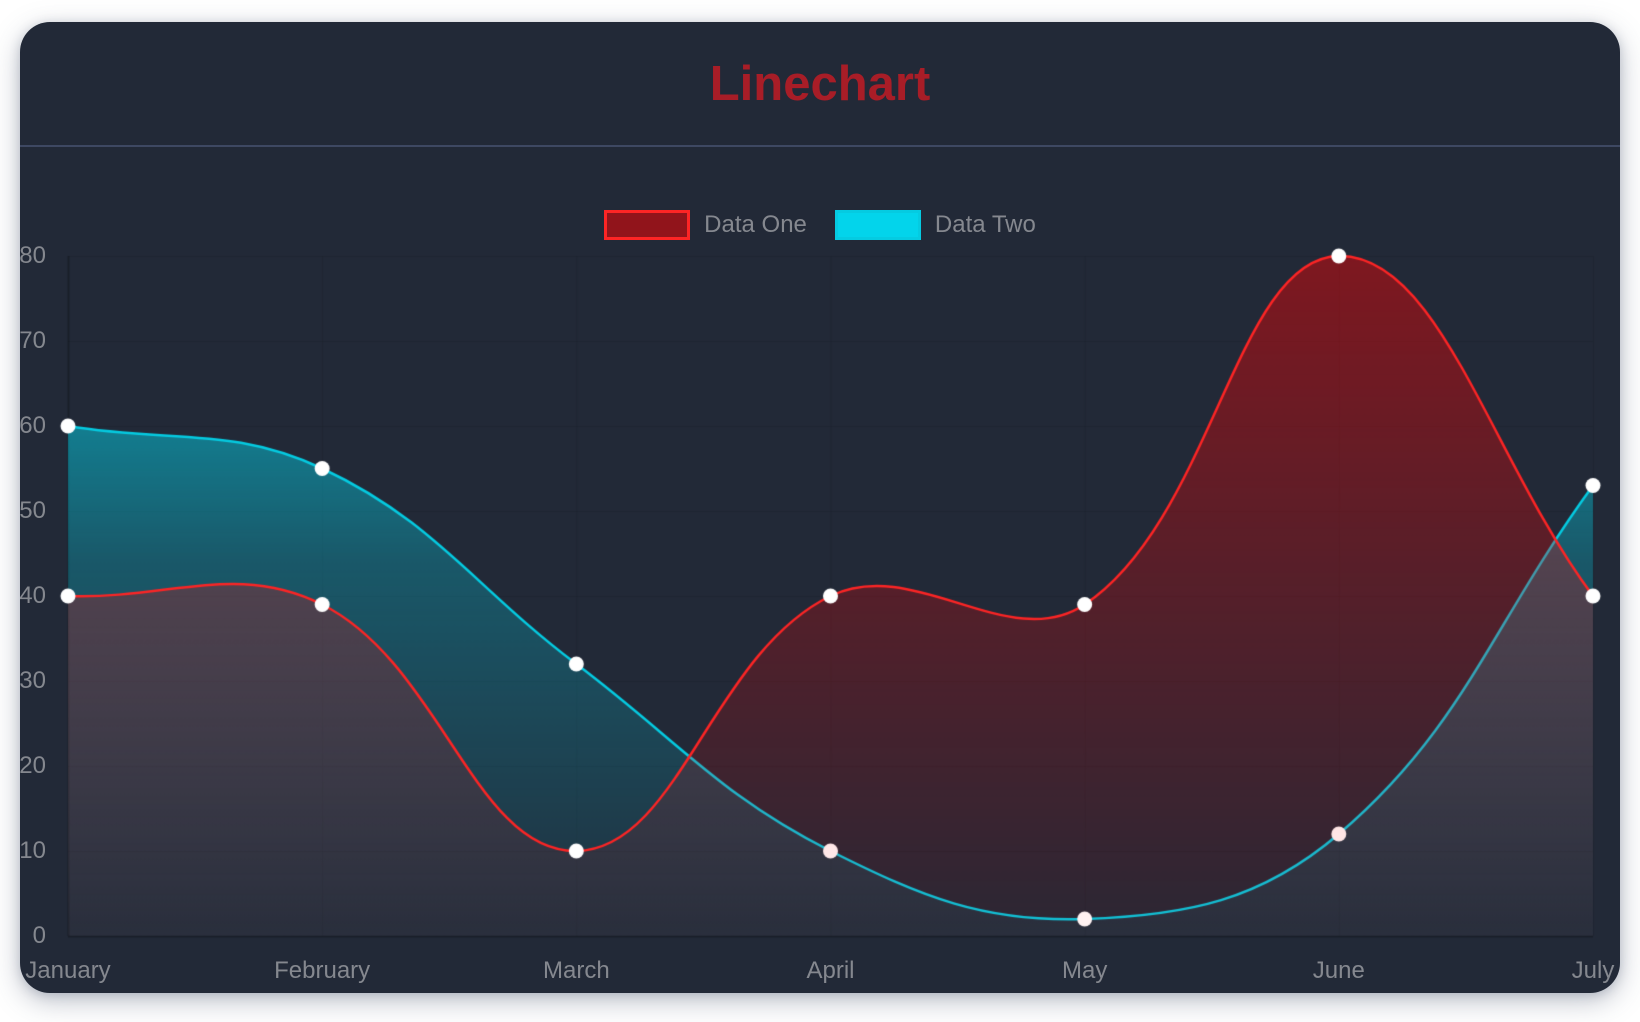 The image size is (1640, 1022). Describe the element at coordinates (1338, 970) in the screenshot. I see `x-tick-label-june: June` at that location.